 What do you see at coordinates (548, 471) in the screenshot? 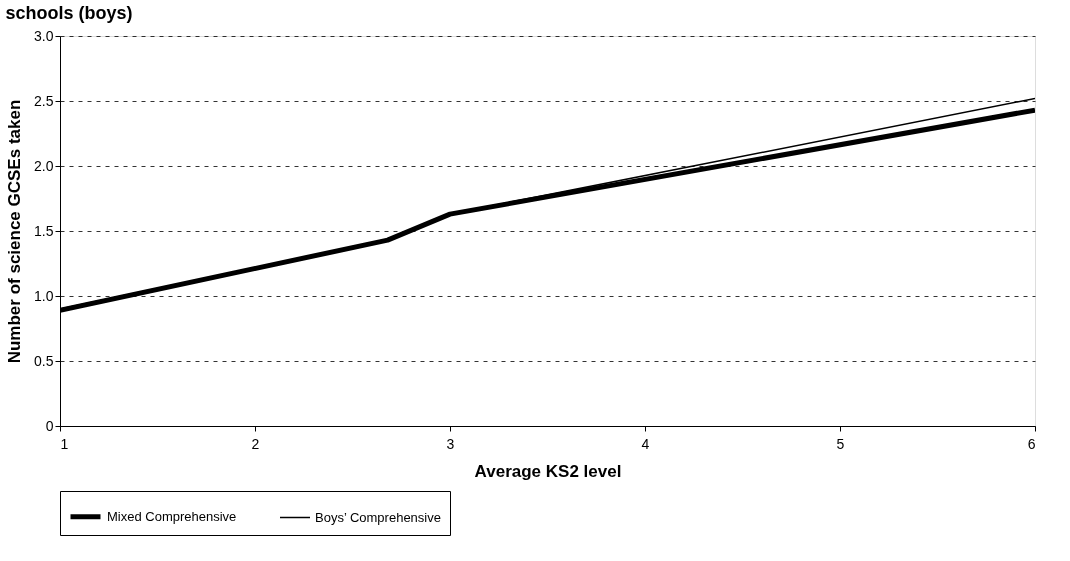
I see `x-axis-title: Average KS2 level` at bounding box center [548, 471].